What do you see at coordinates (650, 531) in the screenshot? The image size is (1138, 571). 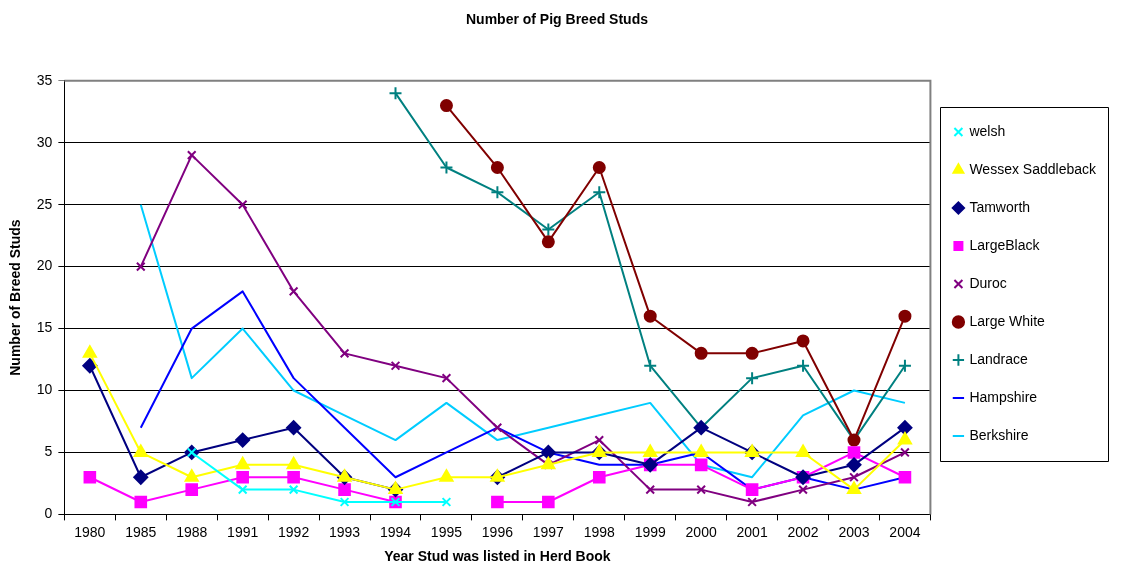 I see `x-tick-label: 1999` at bounding box center [650, 531].